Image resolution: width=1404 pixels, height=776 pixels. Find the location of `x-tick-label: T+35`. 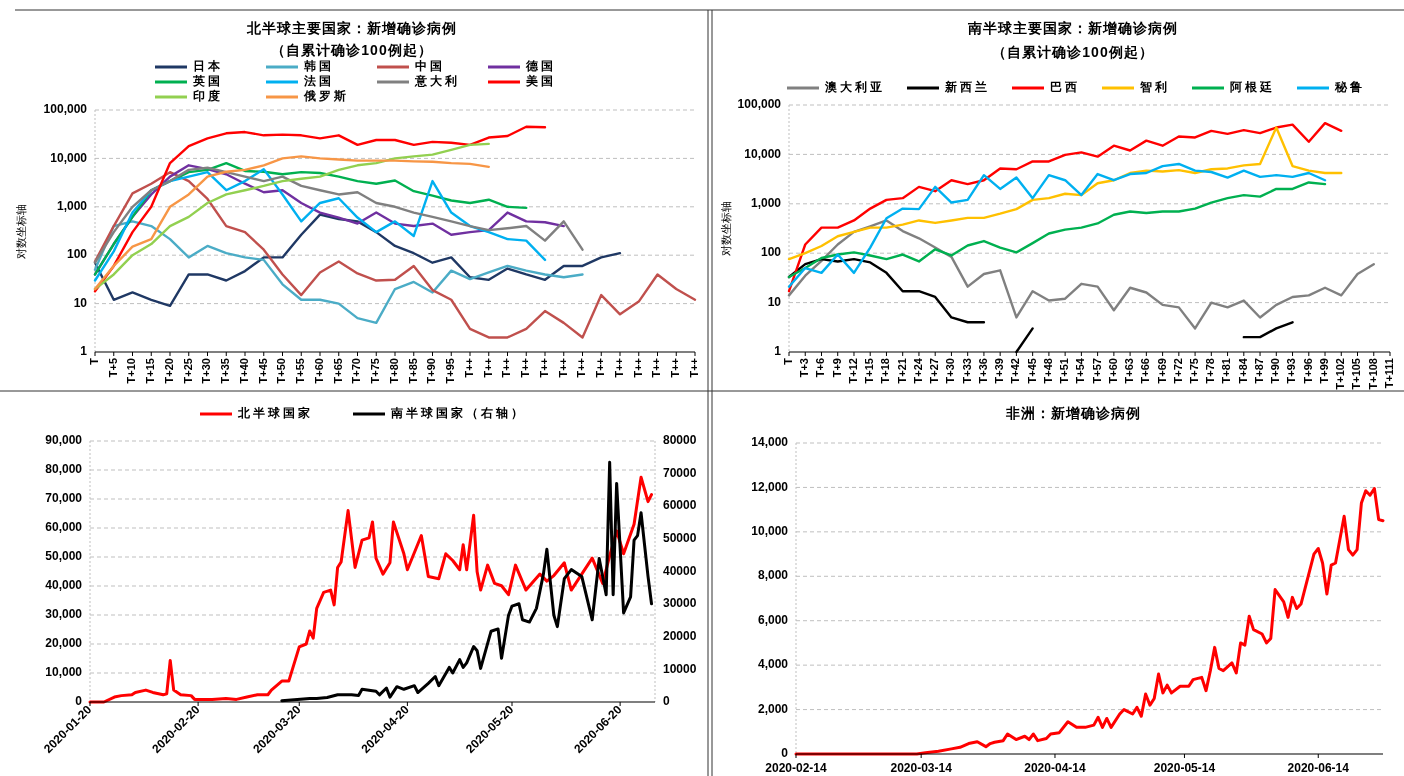

x-tick-label: T+35 is located at coordinates (225, 371).